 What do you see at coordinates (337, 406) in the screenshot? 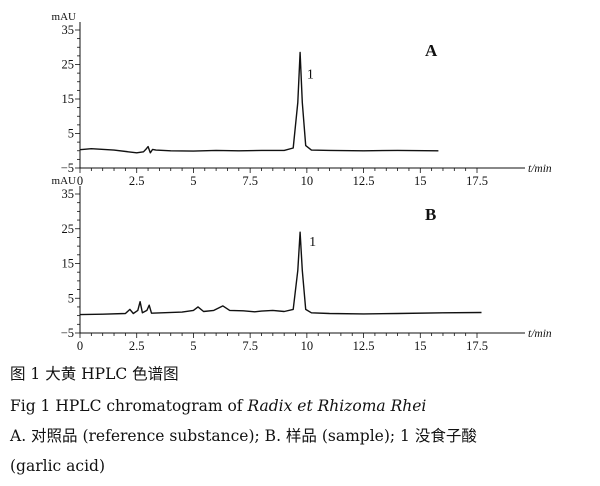
I see `caption-en-italic: Radix et Rhizoma Rhei` at bounding box center [337, 406].